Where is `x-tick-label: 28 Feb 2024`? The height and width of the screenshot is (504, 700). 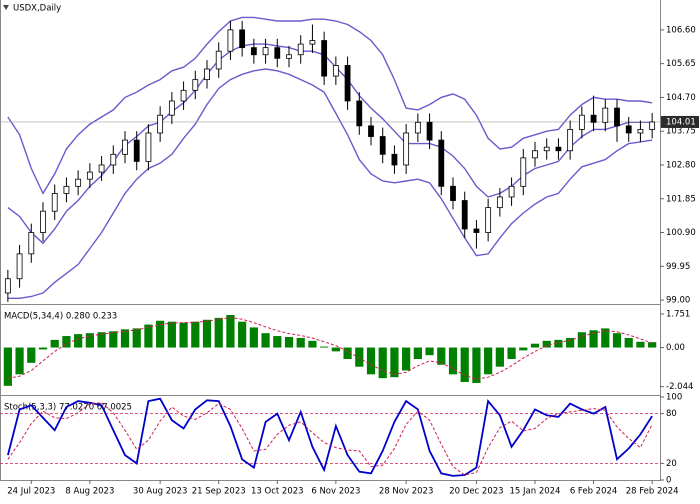 x-tick-label: 28 Feb 2024 is located at coordinates (652, 492).